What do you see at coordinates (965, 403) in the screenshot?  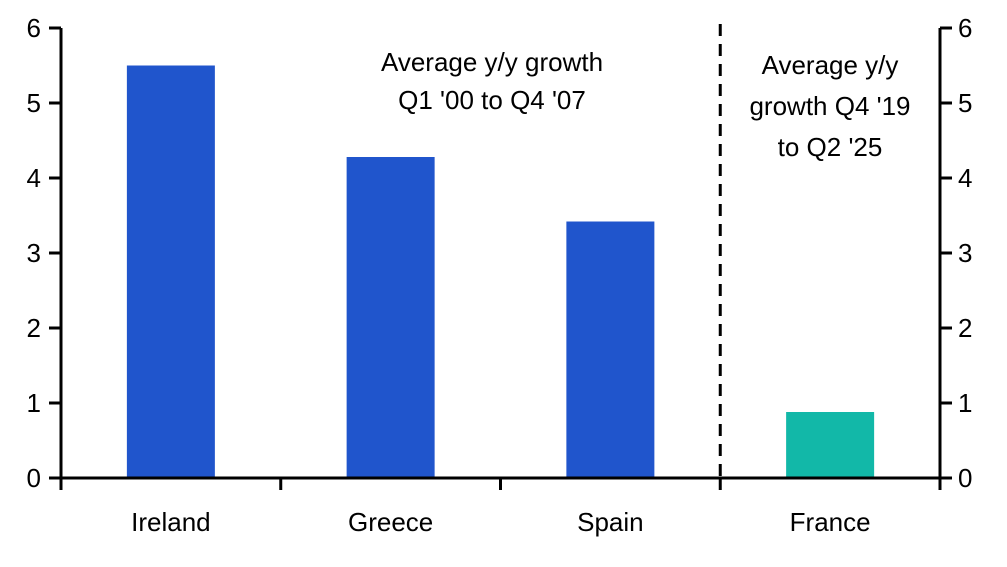 I see `right-tick-label: 1` at bounding box center [965, 403].